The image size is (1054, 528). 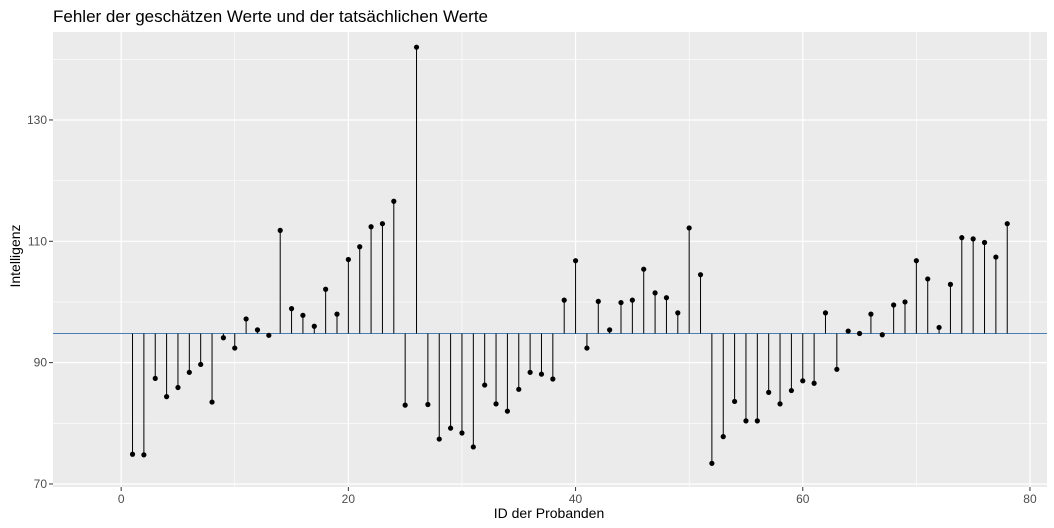 What do you see at coordinates (576, 499) in the screenshot?
I see `x-tick-label: 40` at bounding box center [576, 499].